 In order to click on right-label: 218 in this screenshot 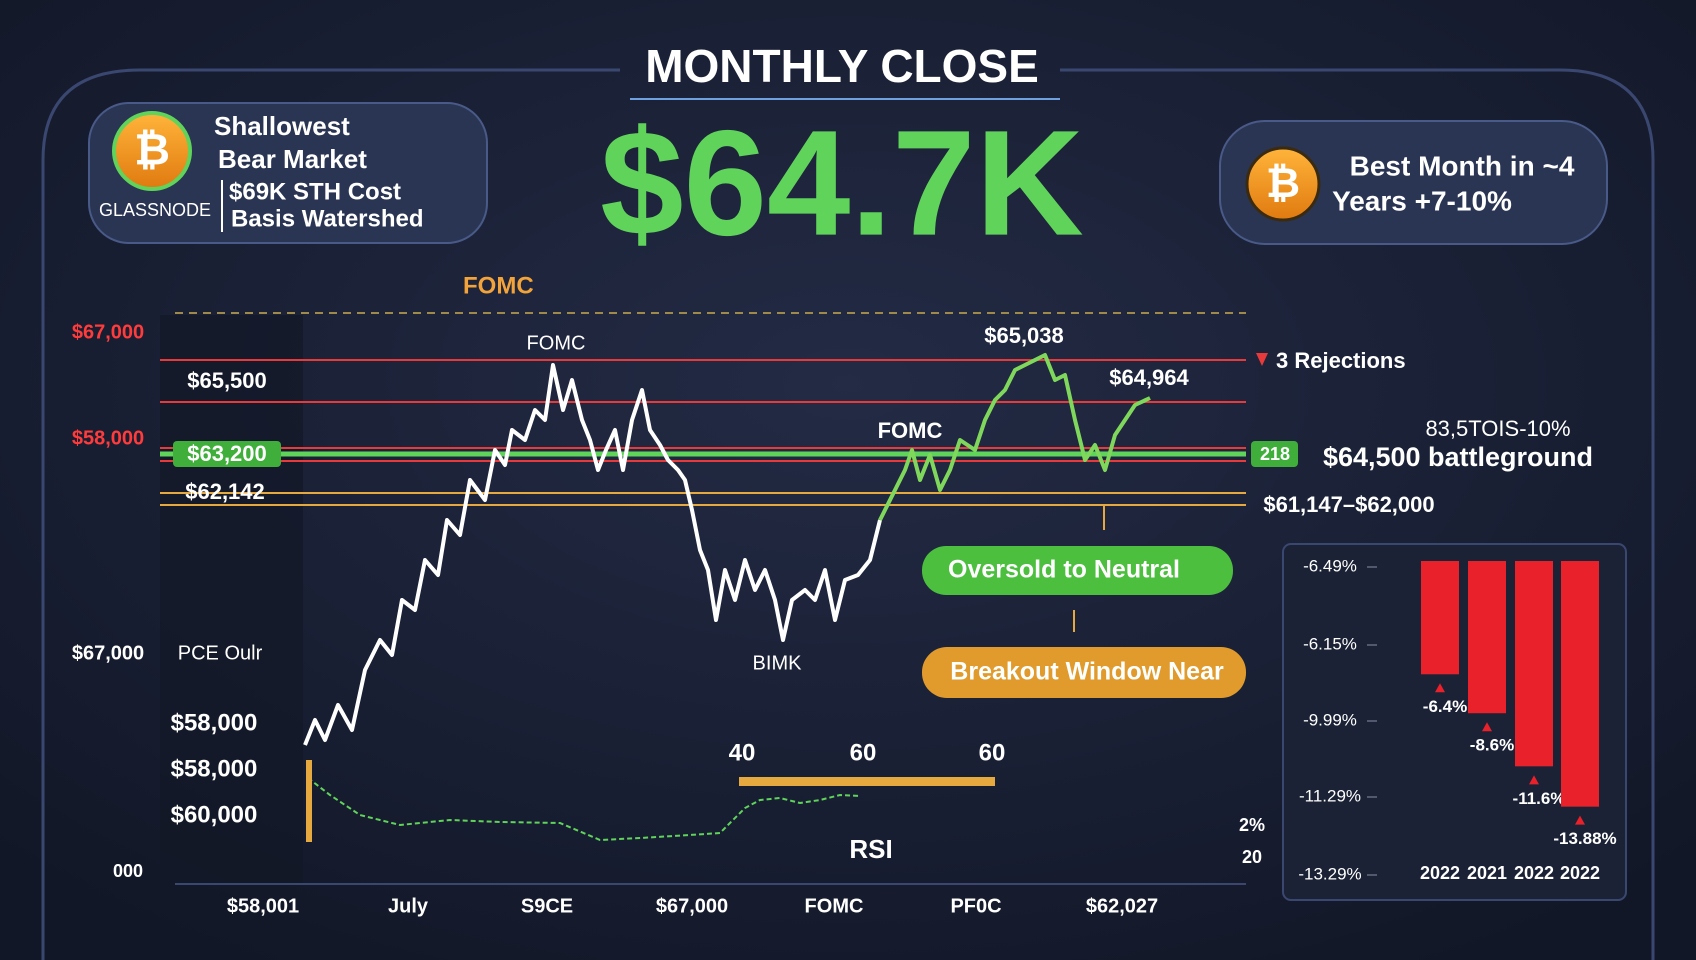, I will do `click(1275, 454)`.